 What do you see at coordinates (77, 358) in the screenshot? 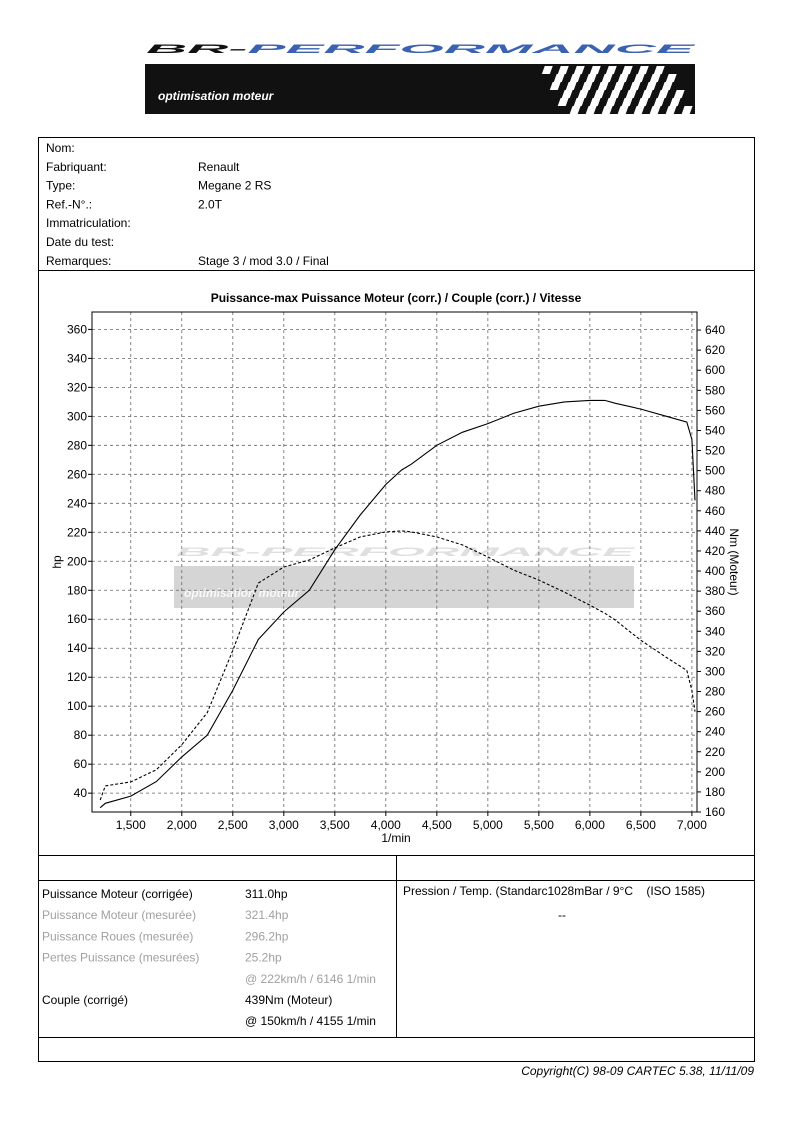
I see `y-tick-label: 340` at bounding box center [77, 358].